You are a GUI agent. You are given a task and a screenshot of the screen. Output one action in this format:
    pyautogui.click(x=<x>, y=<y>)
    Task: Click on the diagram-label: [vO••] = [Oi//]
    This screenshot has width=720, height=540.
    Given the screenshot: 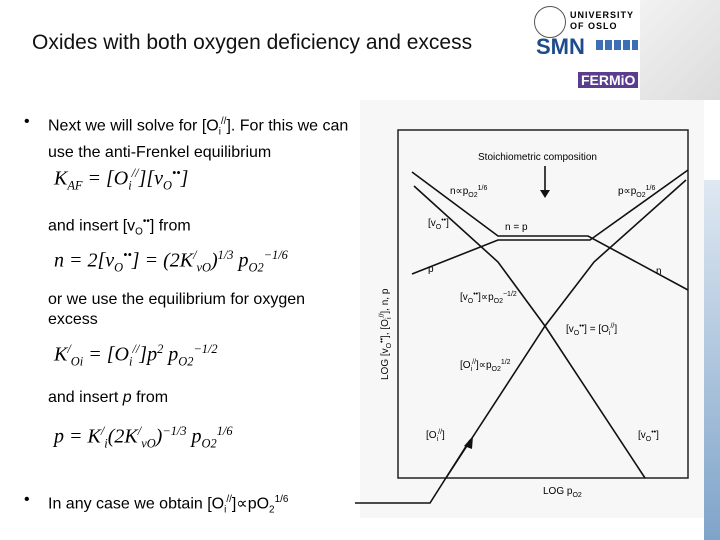 What is the action you would take?
    pyautogui.click(x=591, y=330)
    